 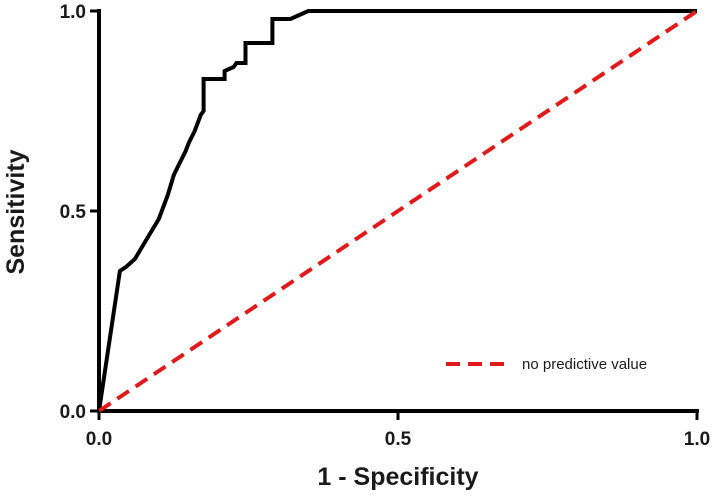 What do you see at coordinates (73, 12) in the screenshot?
I see `y-tick-label: 1.0` at bounding box center [73, 12].